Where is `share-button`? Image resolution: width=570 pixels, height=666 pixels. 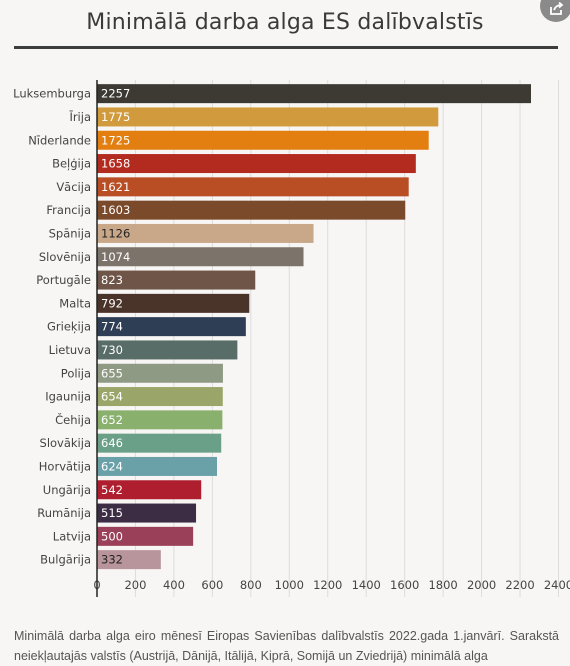
share-button is located at coordinates (555, 11).